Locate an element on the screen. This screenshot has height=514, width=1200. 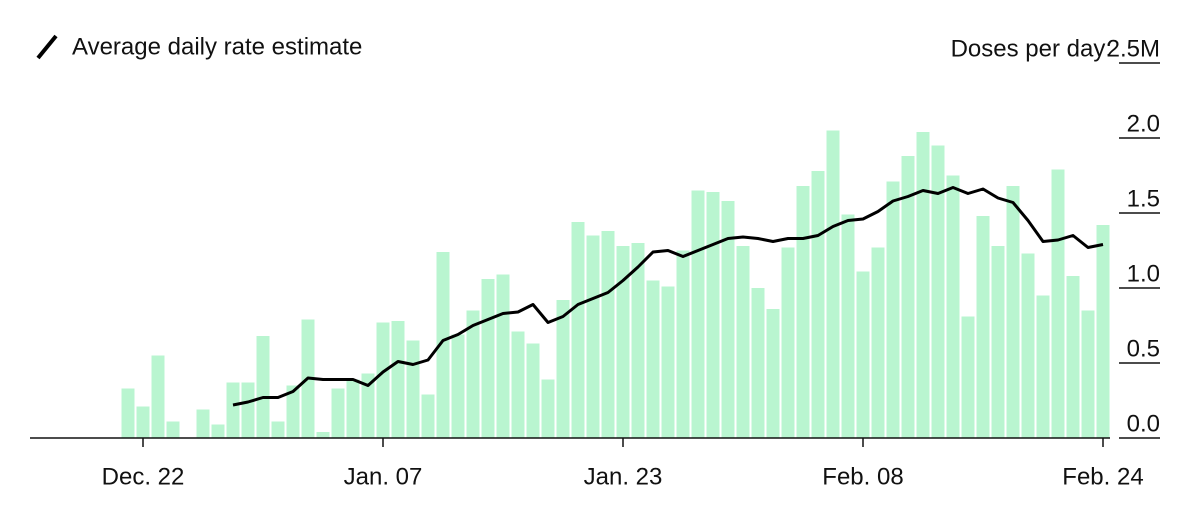
x-tick-label: Jan. 07 is located at coordinates (383, 476).